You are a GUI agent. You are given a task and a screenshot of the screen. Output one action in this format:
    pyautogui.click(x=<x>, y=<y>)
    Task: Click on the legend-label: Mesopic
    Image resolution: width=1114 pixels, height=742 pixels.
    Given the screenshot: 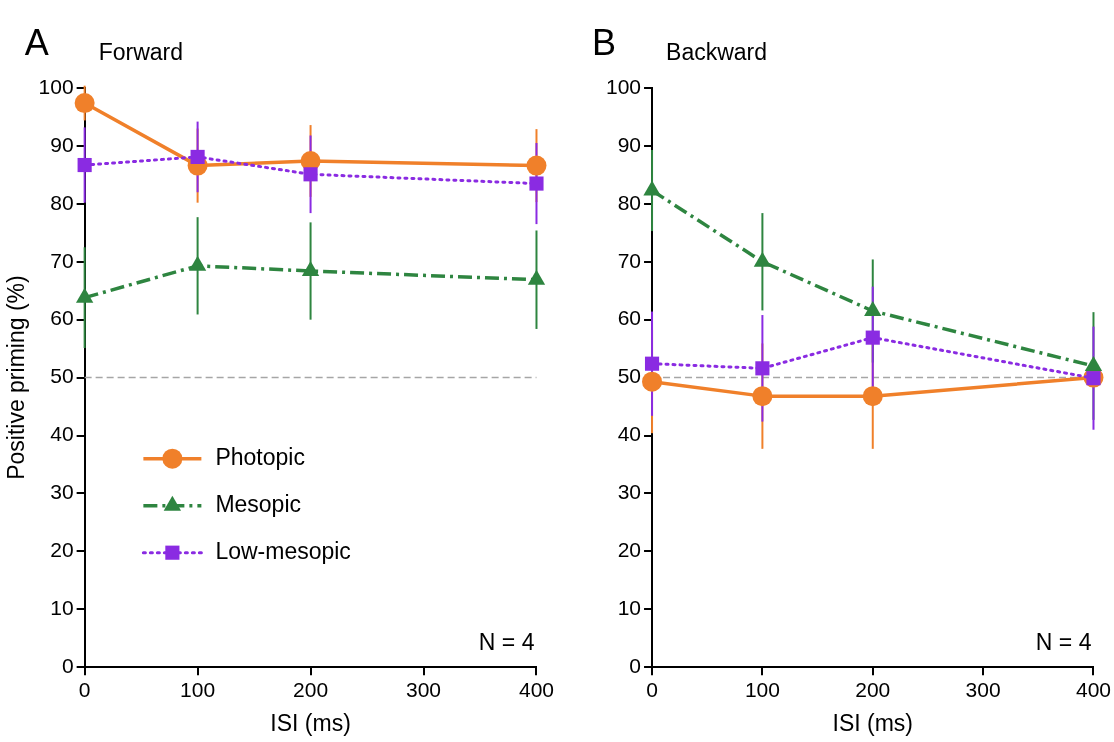 What is the action you would take?
    pyautogui.click(x=258, y=504)
    